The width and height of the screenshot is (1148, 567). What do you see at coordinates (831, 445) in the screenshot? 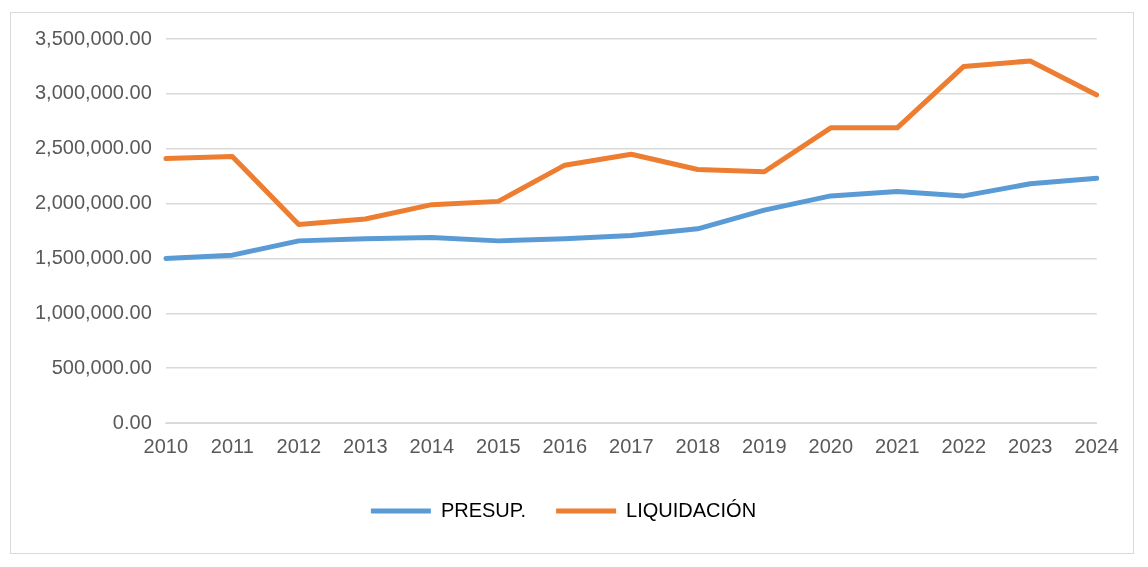
I see `x-tick-label: 2020` at bounding box center [831, 445].